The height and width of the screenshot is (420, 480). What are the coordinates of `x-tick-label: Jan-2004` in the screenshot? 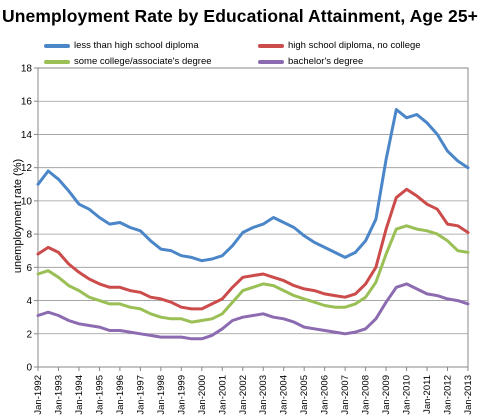 It's located at (284, 395).